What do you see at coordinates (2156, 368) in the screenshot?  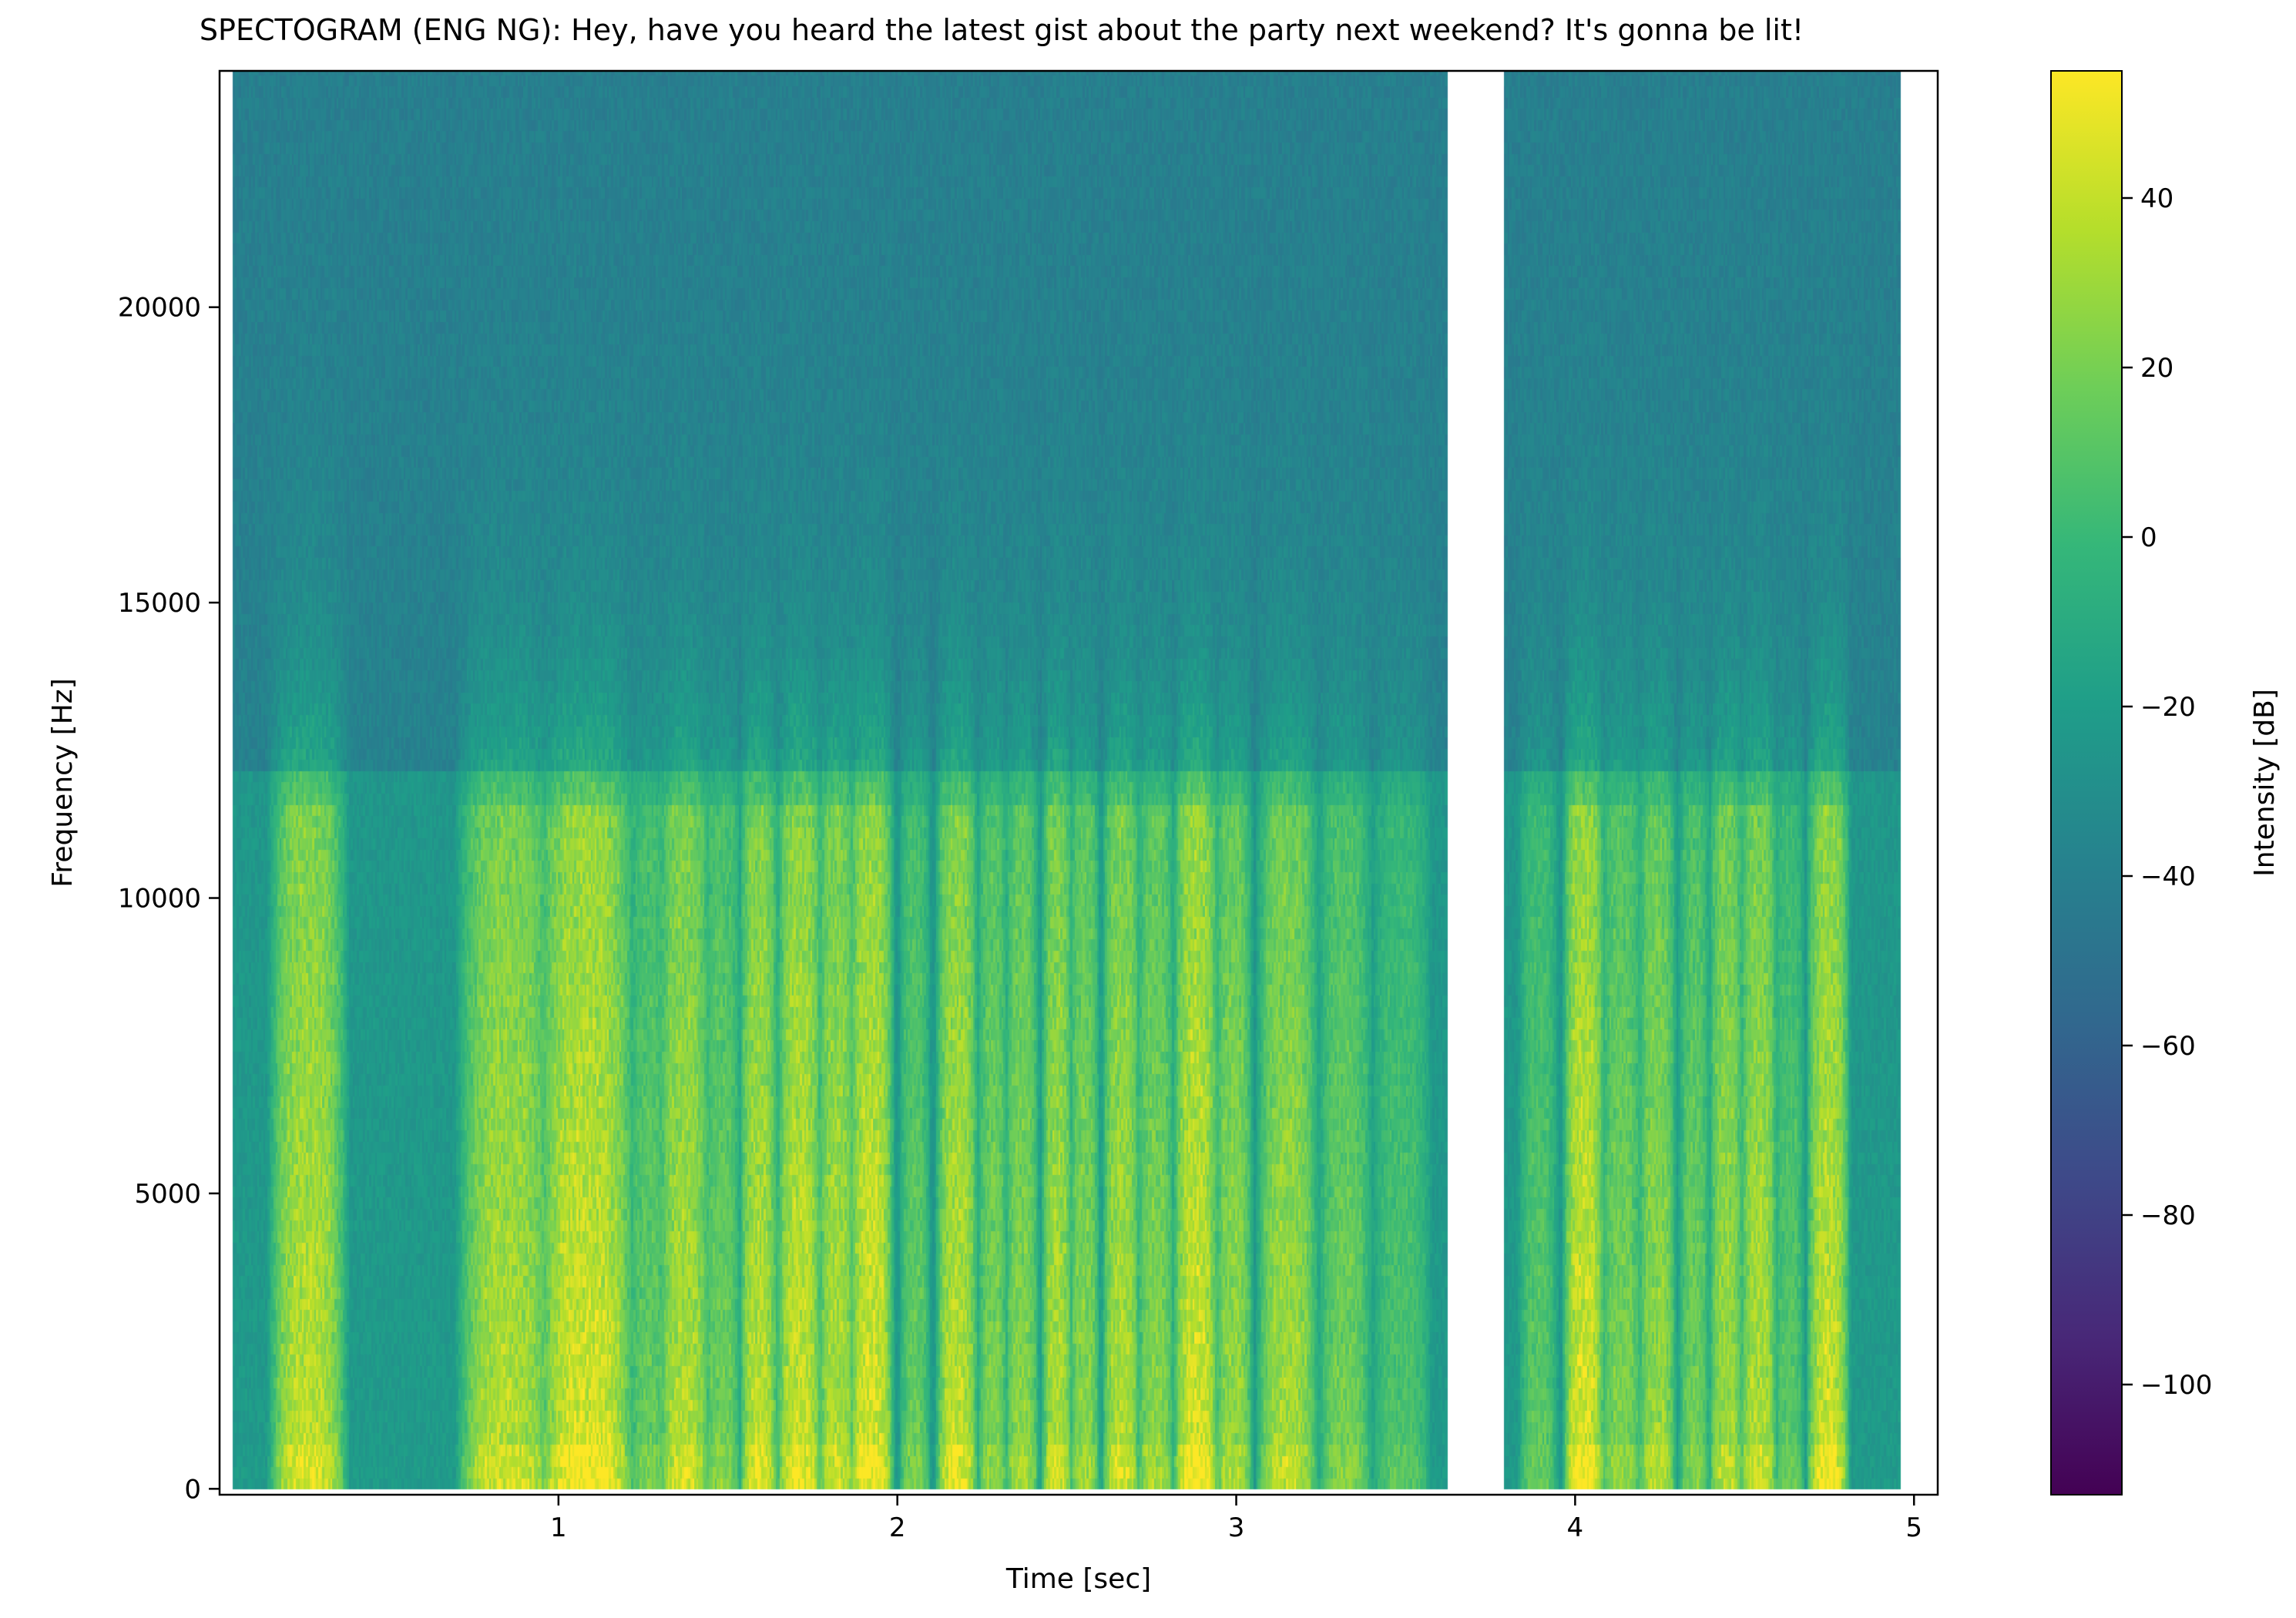 I see `colorbar-tick-label: 20` at bounding box center [2156, 368].